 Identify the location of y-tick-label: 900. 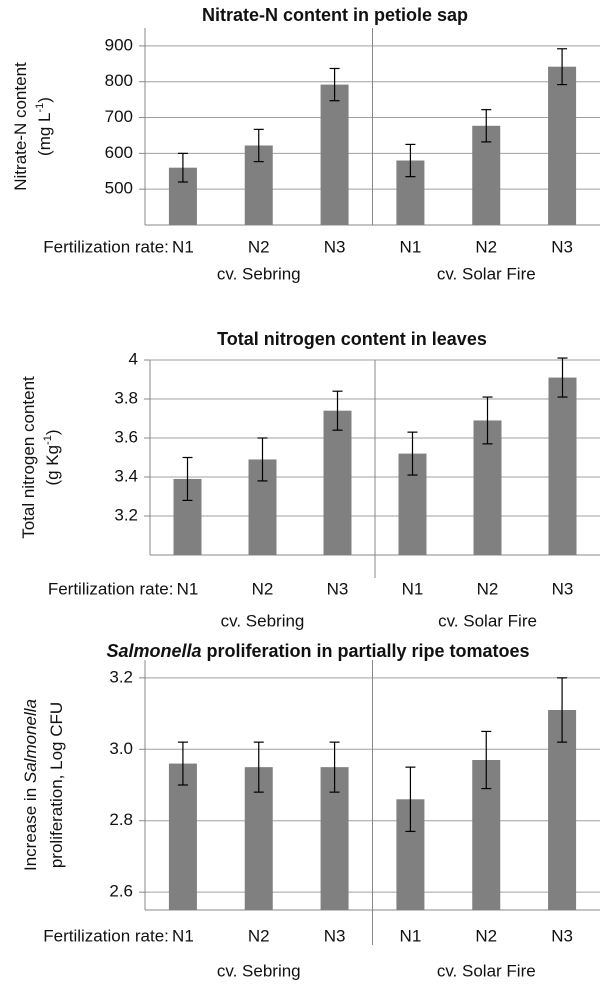
(119, 44).